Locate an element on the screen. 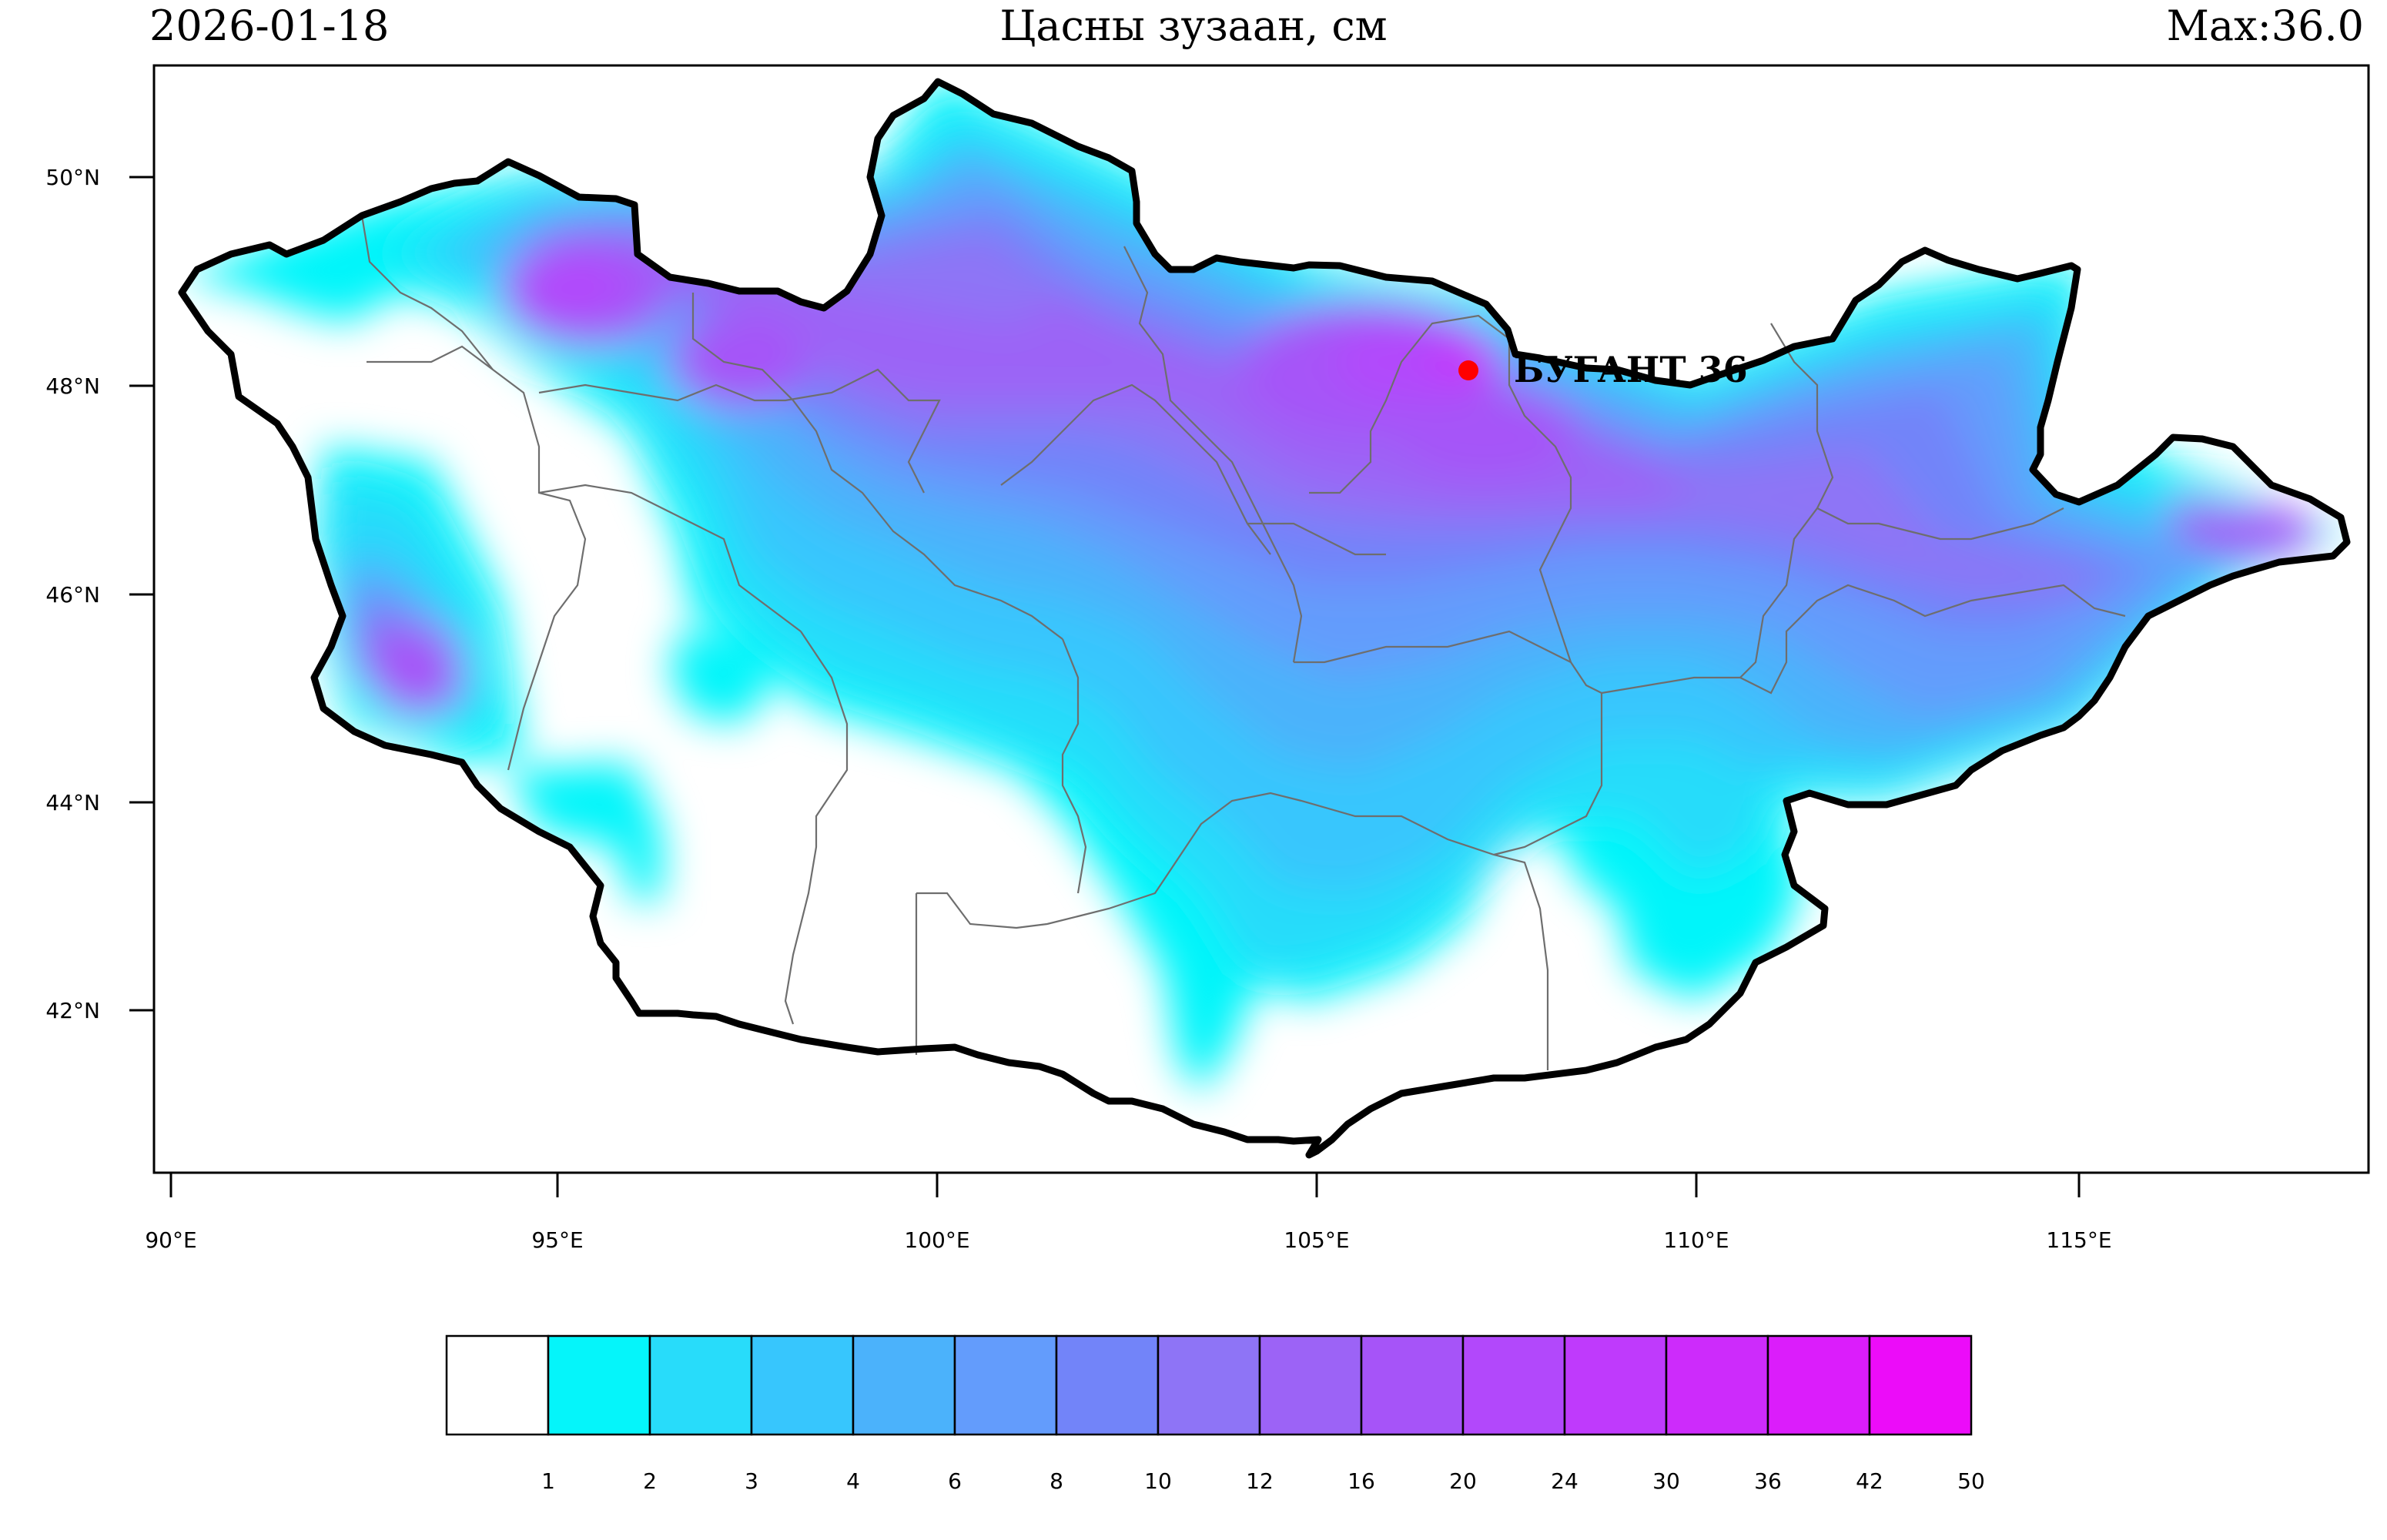 The image size is (2387, 1540). depth-zone-16-w is located at coordinates (416, 670).